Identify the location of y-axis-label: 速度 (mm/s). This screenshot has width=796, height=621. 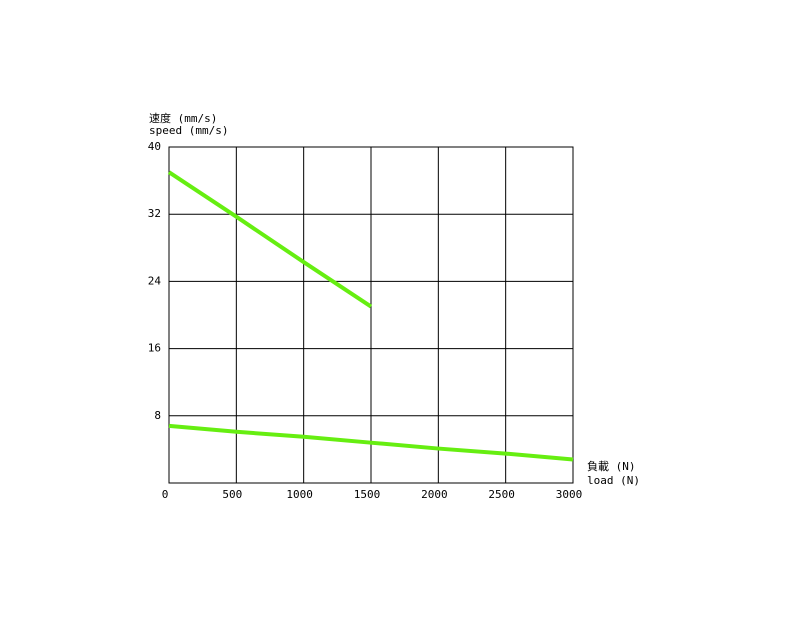
(183, 118).